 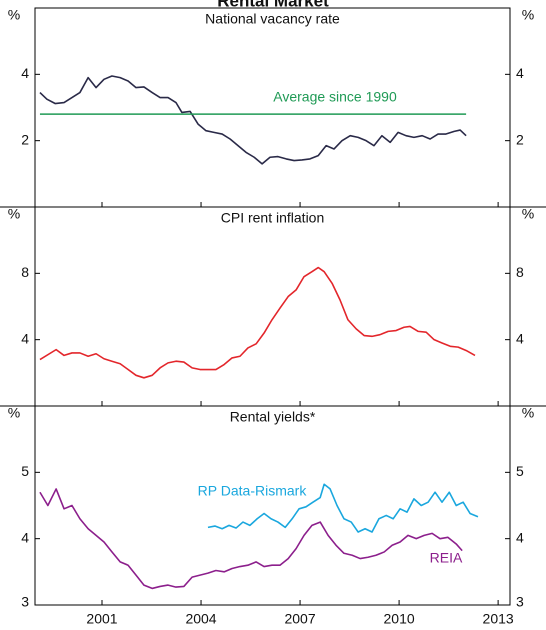 I want to click on panel-title: CPI rent inflation, so click(x=273, y=218).